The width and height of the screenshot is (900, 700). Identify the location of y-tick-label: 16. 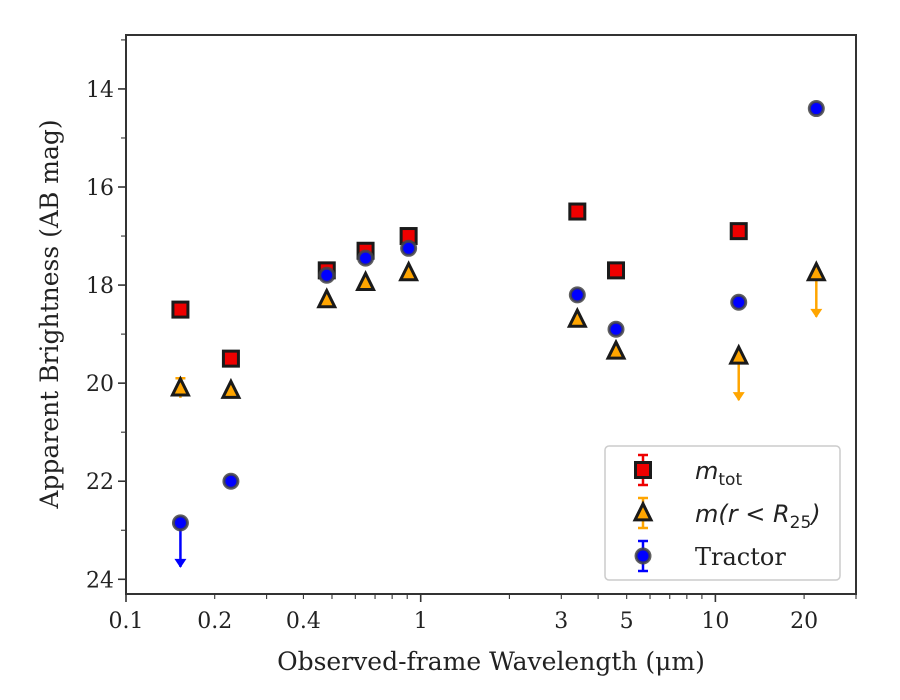
(100, 188).